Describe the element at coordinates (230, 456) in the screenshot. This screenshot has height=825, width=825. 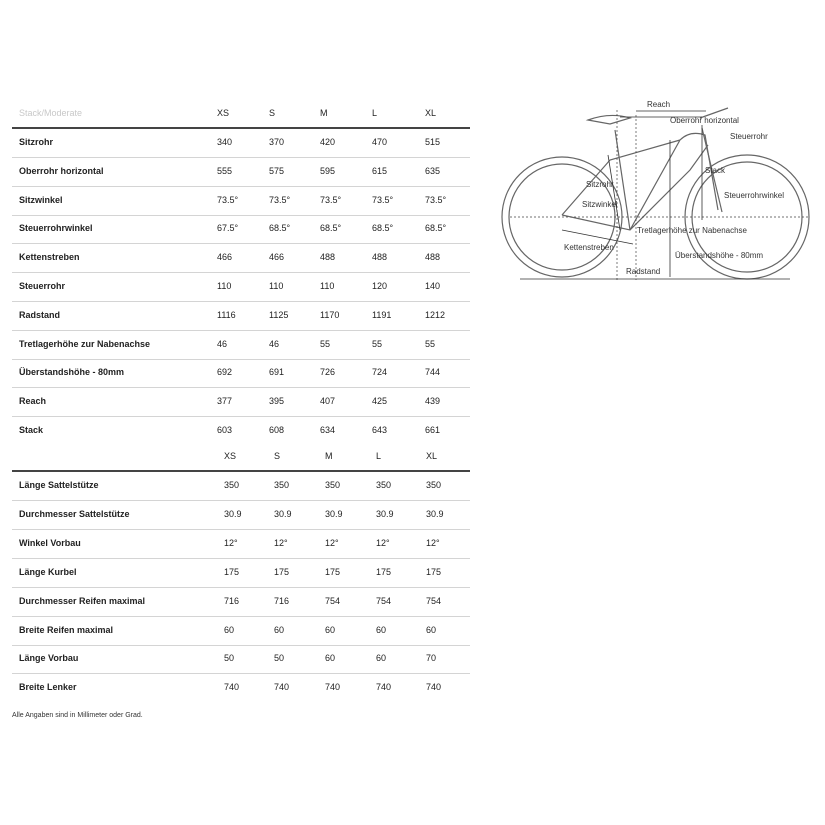
I see `column-header-xs: XS` at that location.